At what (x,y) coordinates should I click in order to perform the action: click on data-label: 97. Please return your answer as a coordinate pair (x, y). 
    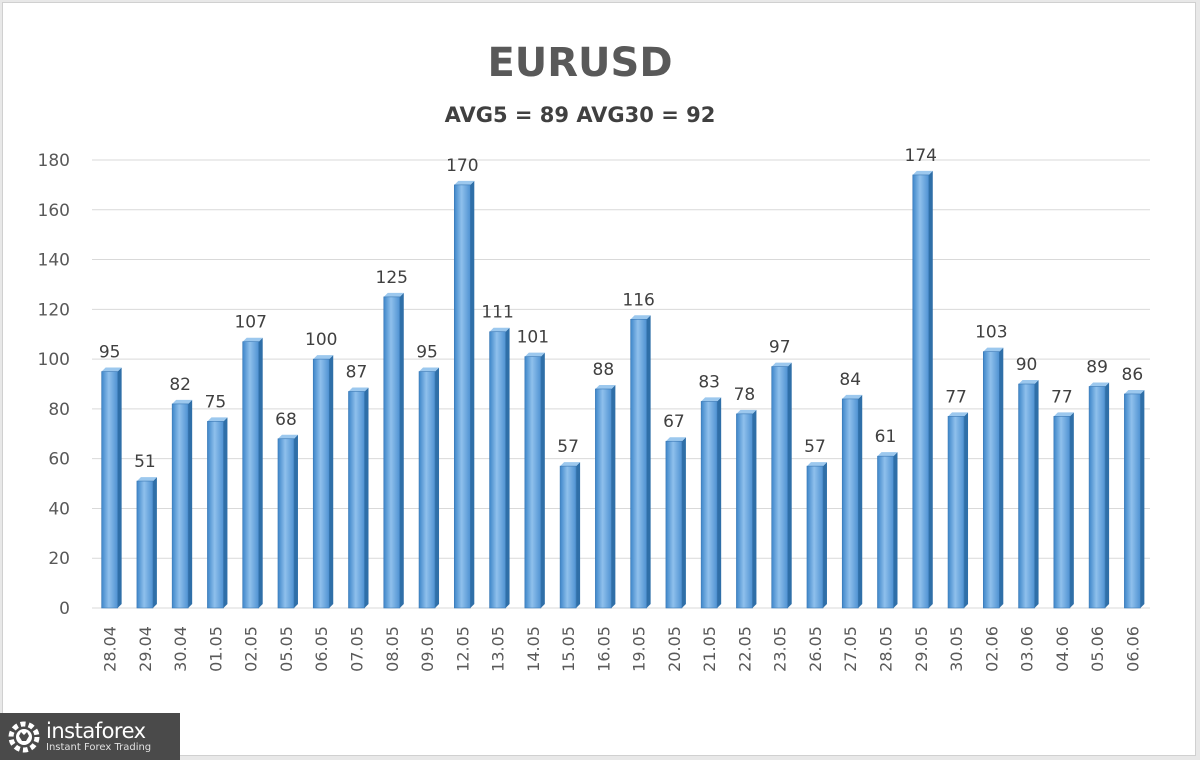
    Looking at the image, I should click on (780, 348).